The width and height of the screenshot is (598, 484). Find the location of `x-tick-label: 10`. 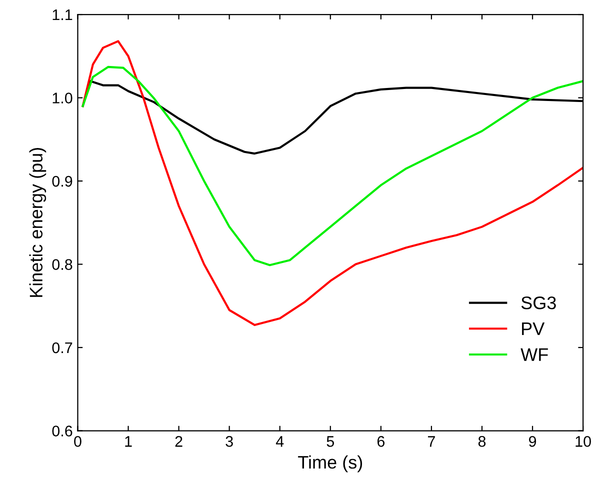

x-tick-label: 10 is located at coordinates (583, 441).